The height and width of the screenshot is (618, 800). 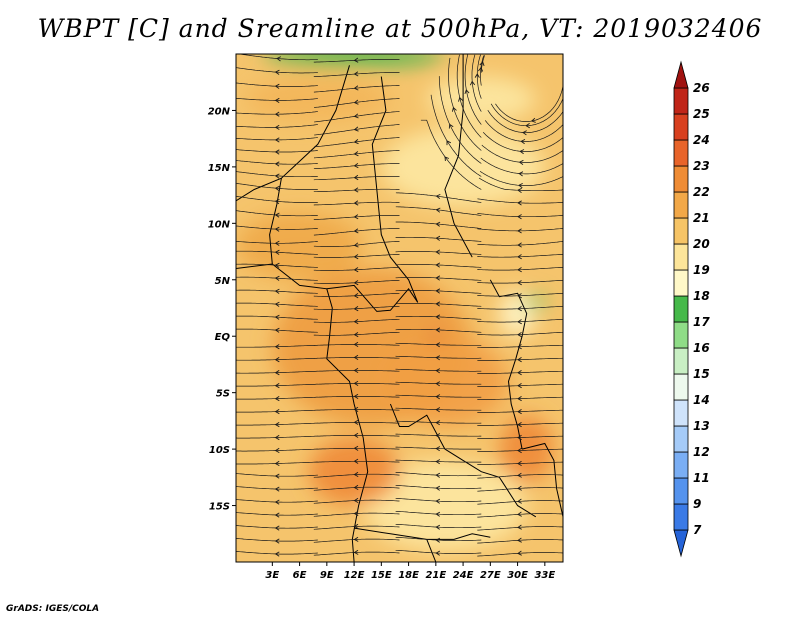 What do you see at coordinates (697, 504) in the screenshot?
I see `colorbar-label-1: 9` at bounding box center [697, 504].